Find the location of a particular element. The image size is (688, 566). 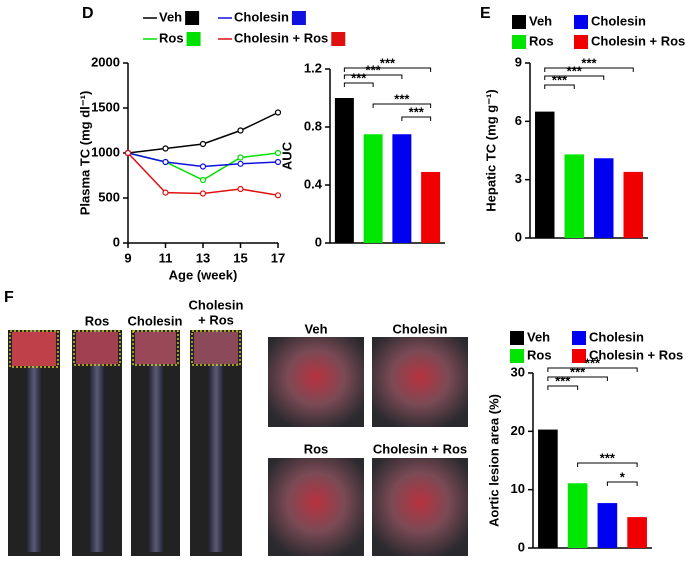

x-tick-label: 17 is located at coordinates (278, 257).